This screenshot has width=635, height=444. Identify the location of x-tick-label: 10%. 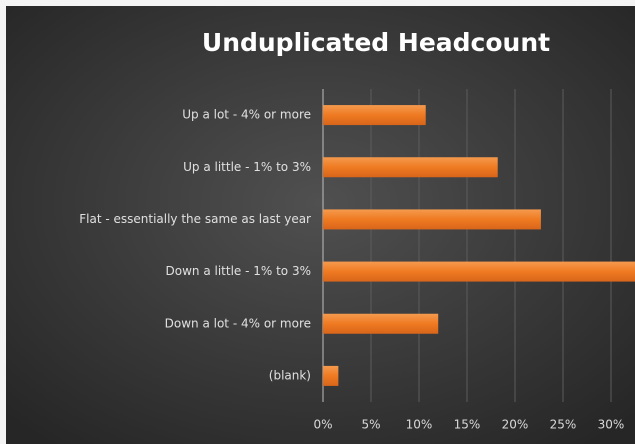
(419, 425).